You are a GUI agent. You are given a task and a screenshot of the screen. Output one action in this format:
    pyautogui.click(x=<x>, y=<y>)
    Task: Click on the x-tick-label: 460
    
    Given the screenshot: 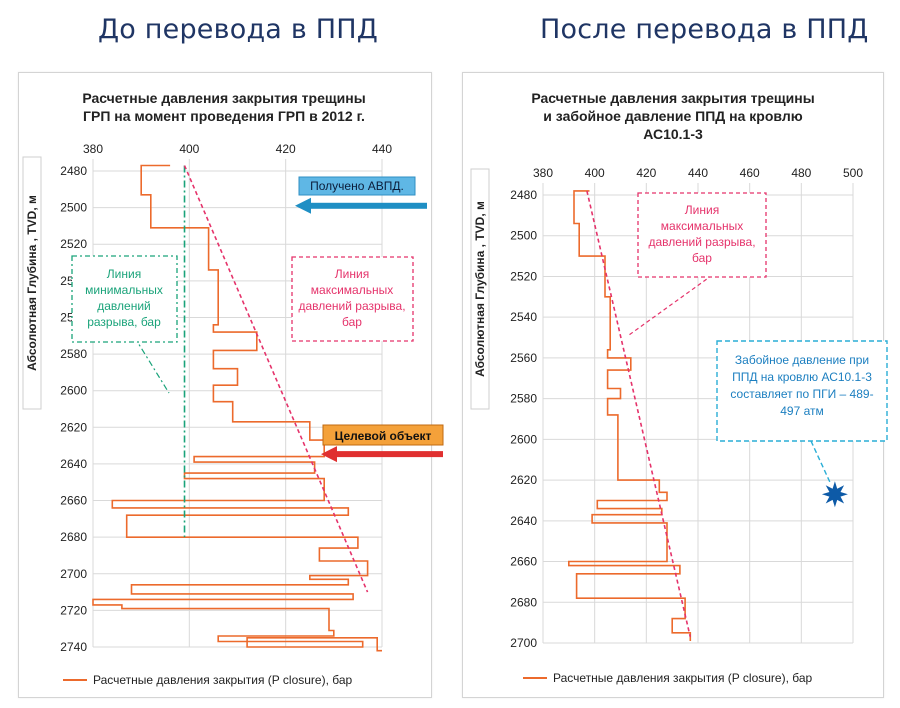 What is the action you would take?
    pyautogui.click(x=750, y=173)
    